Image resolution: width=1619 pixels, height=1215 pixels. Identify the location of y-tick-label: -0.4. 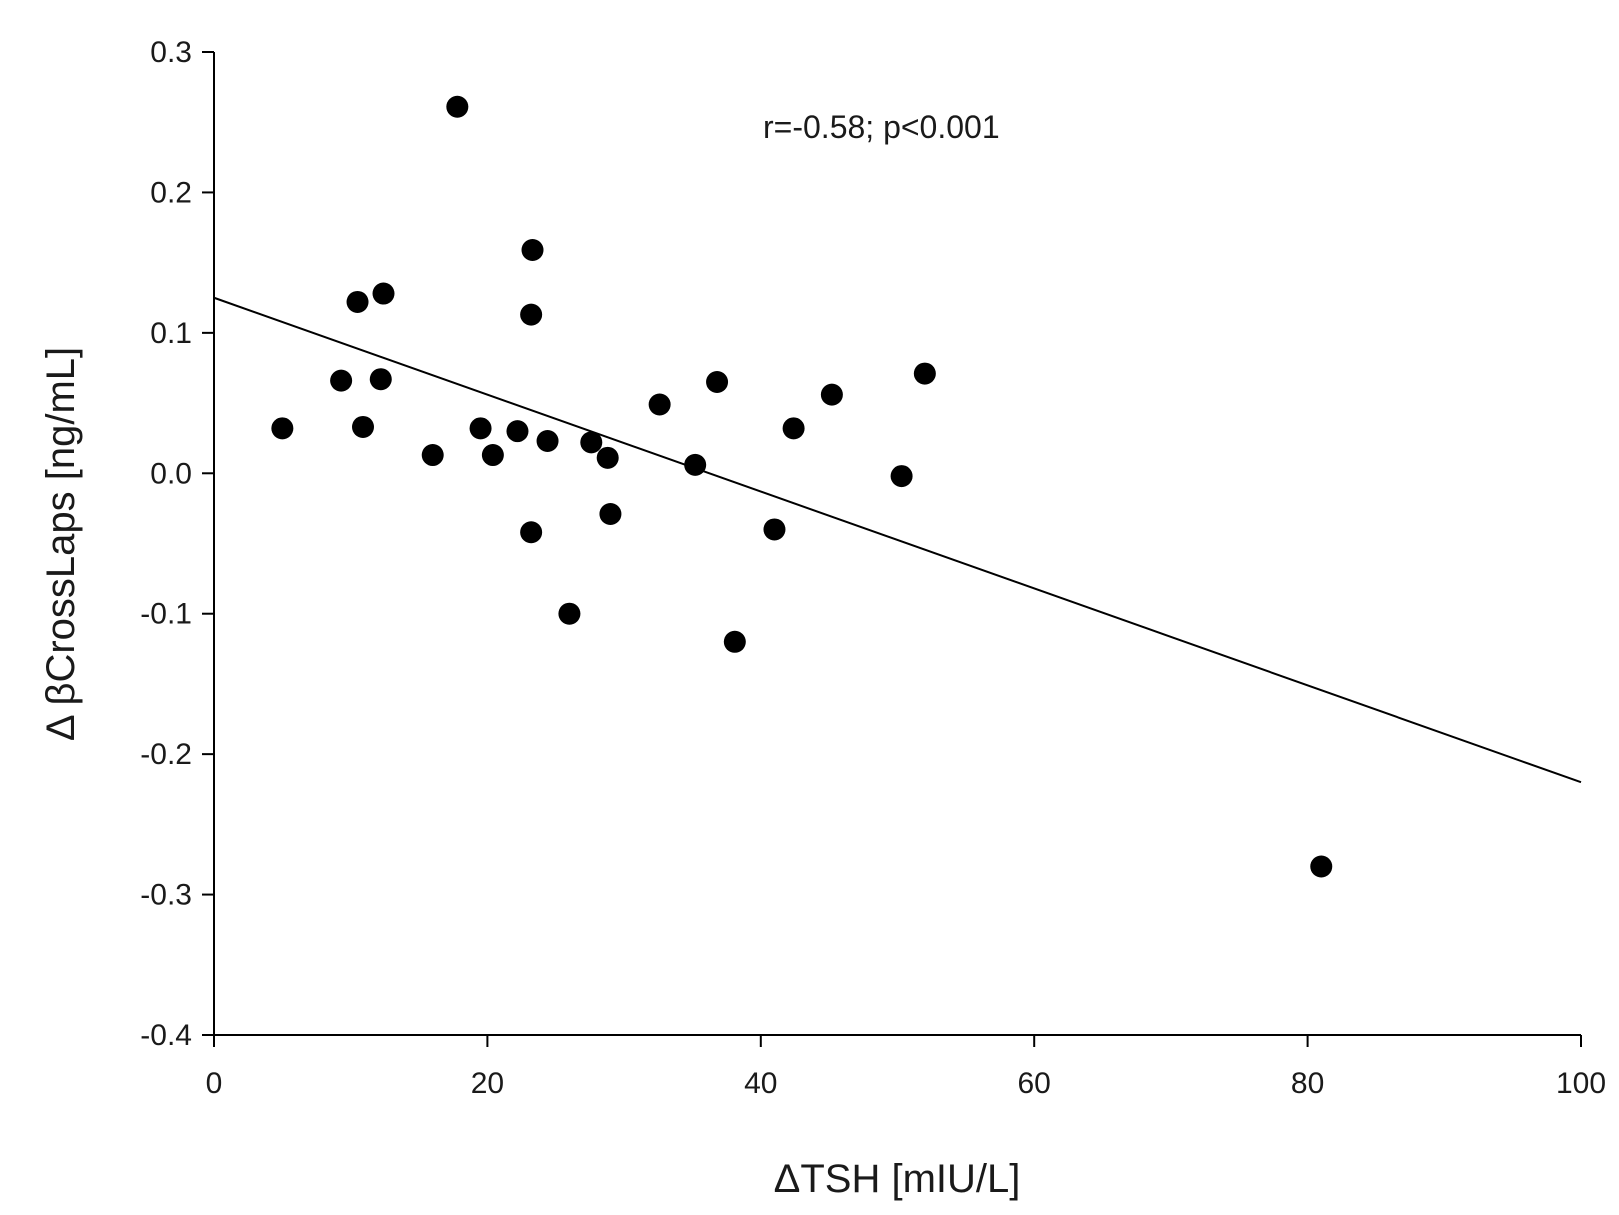
(166, 1035).